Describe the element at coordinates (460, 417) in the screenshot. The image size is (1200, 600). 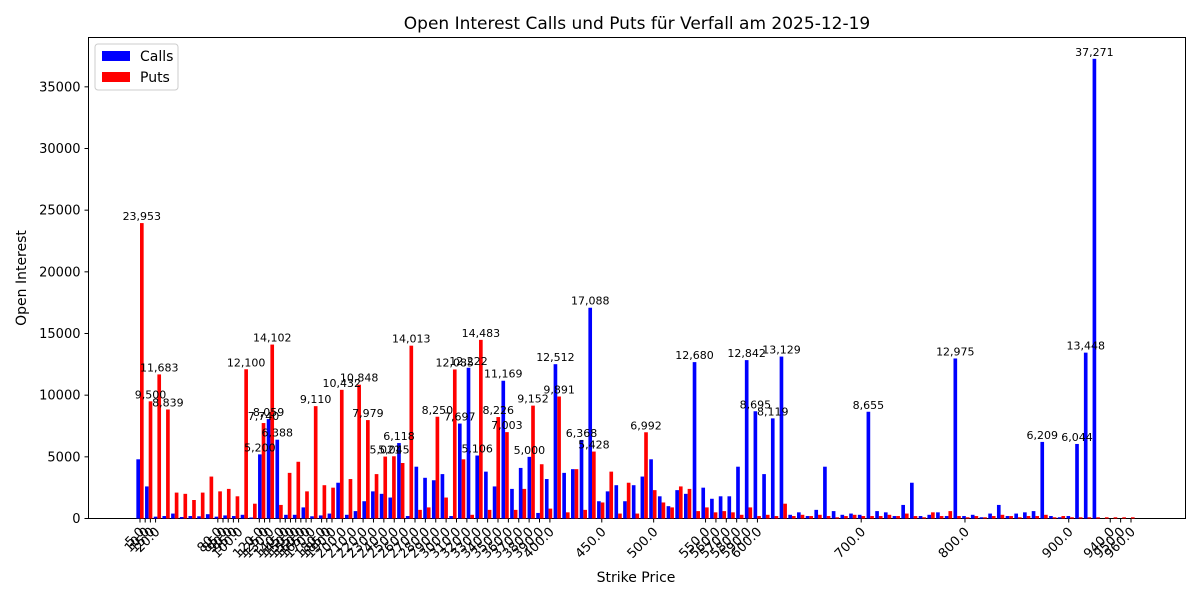
I see `calls-value-label: 7,697` at that location.